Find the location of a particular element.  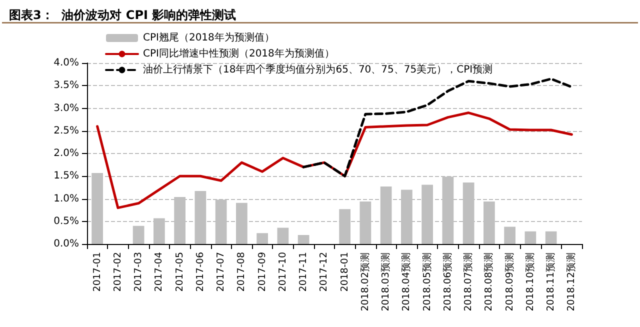

x-tick-label: 2017-05 is located at coordinates (180, 272).